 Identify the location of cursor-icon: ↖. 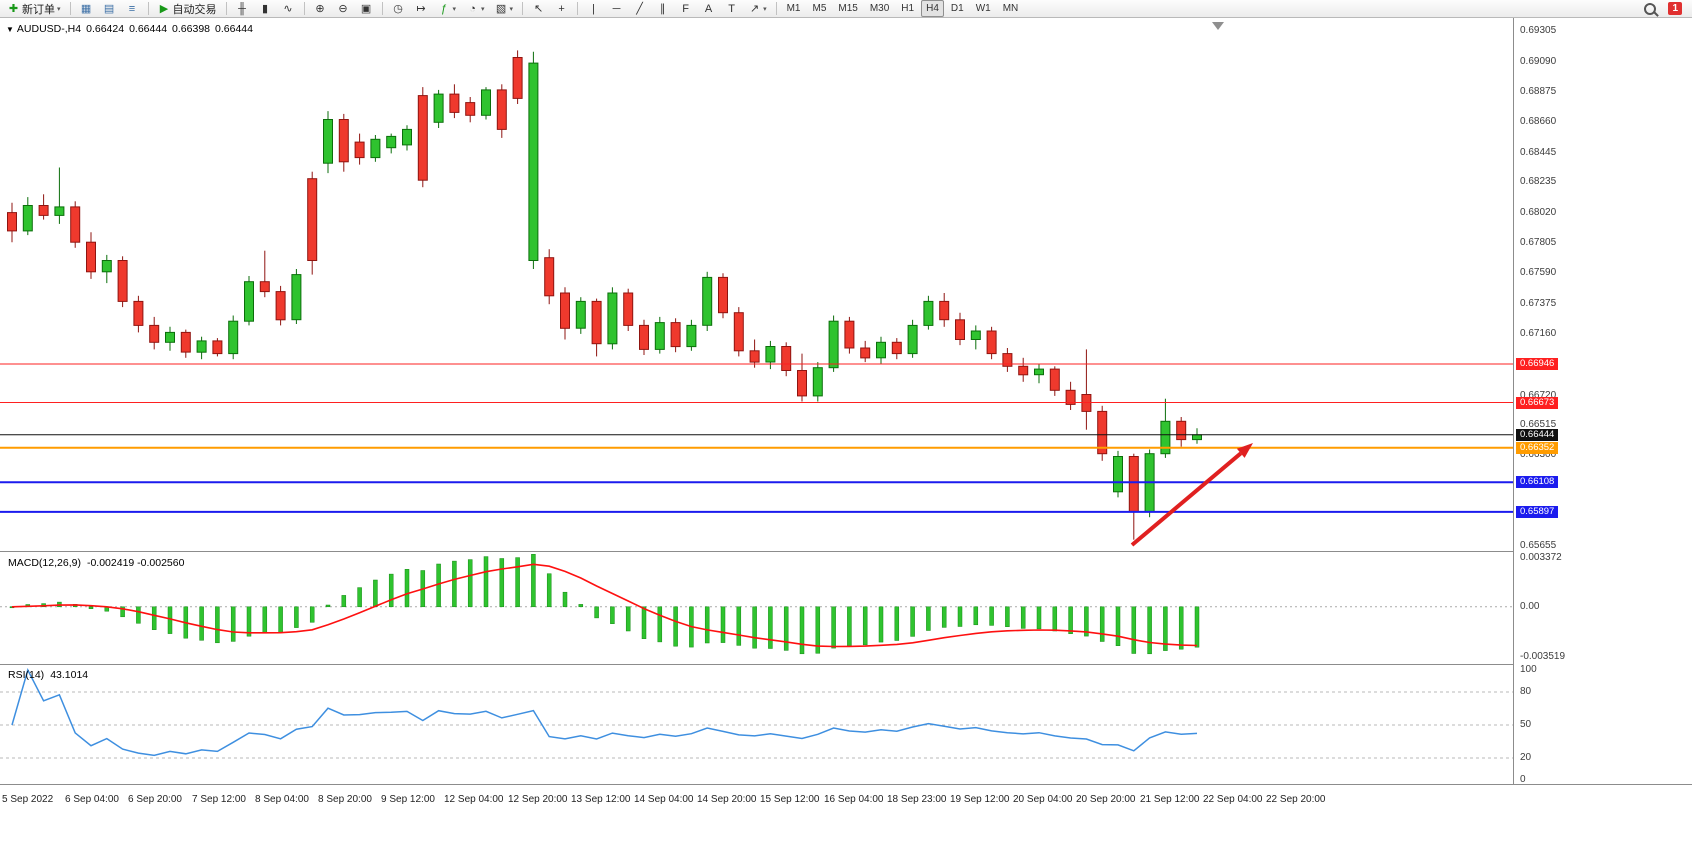
(538, 8).